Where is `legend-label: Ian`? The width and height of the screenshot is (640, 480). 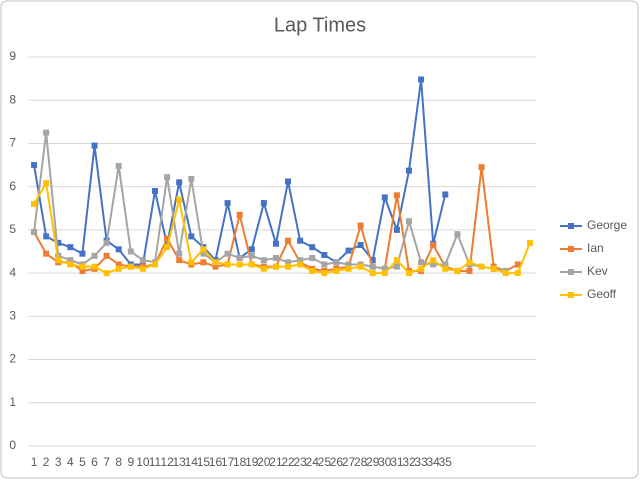 legend-label: Ian is located at coordinates (595, 248).